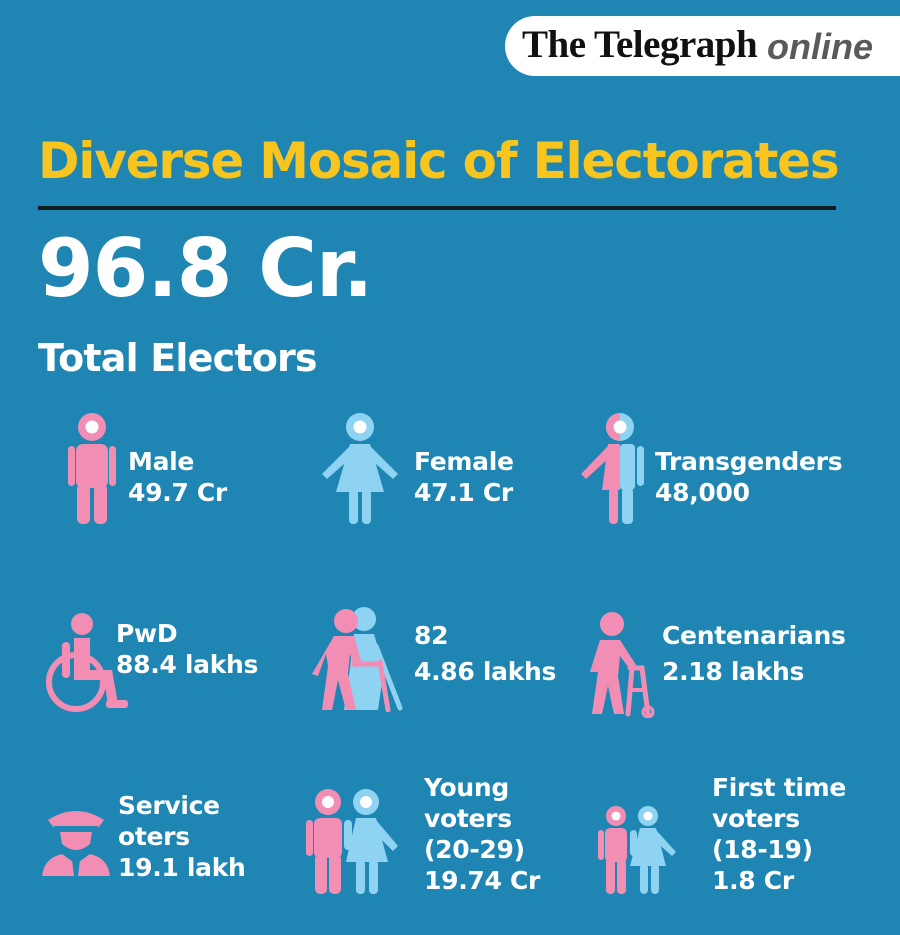  I want to click on stat-transgender-label: Transgenders 48,000, so click(749, 477).